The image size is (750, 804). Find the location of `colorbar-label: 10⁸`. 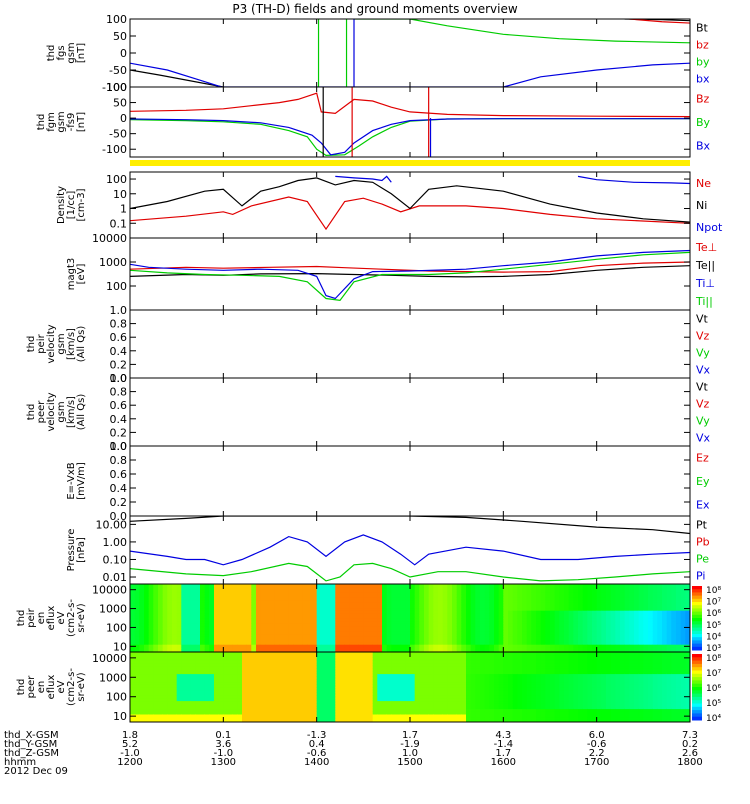

colorbar-label: 10⁸ is located at coordinates (713, 591).